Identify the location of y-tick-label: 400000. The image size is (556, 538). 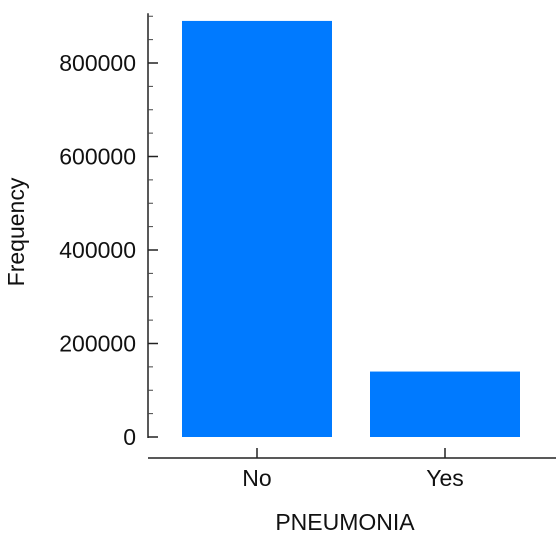
(97, 250).